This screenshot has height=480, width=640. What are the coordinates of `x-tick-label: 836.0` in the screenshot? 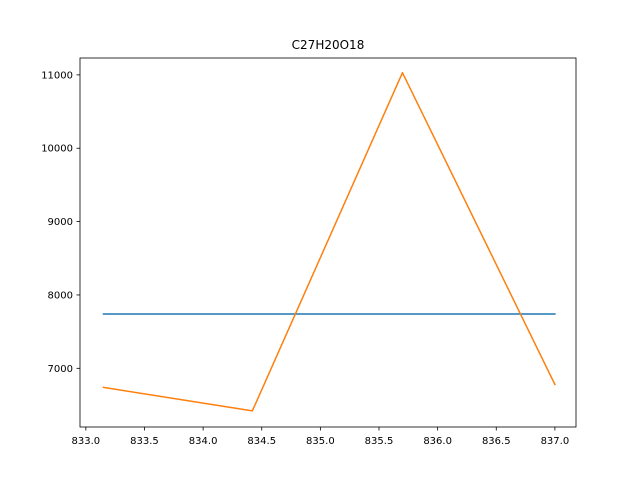 It's located at (437, 441).